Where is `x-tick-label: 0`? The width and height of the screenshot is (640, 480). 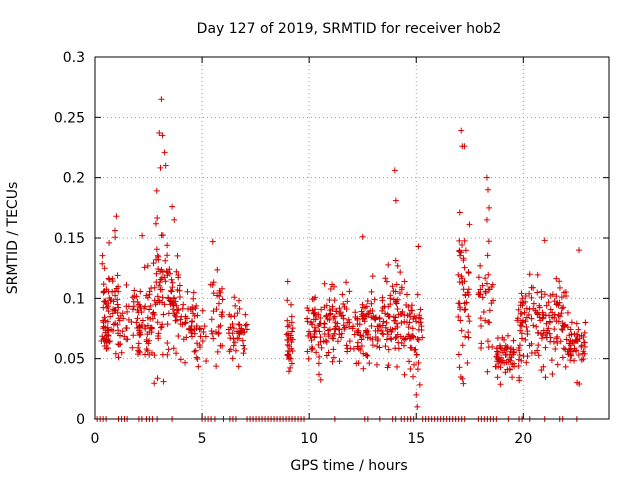
x-tick-label: 0 is located at coordinates (95, 439).